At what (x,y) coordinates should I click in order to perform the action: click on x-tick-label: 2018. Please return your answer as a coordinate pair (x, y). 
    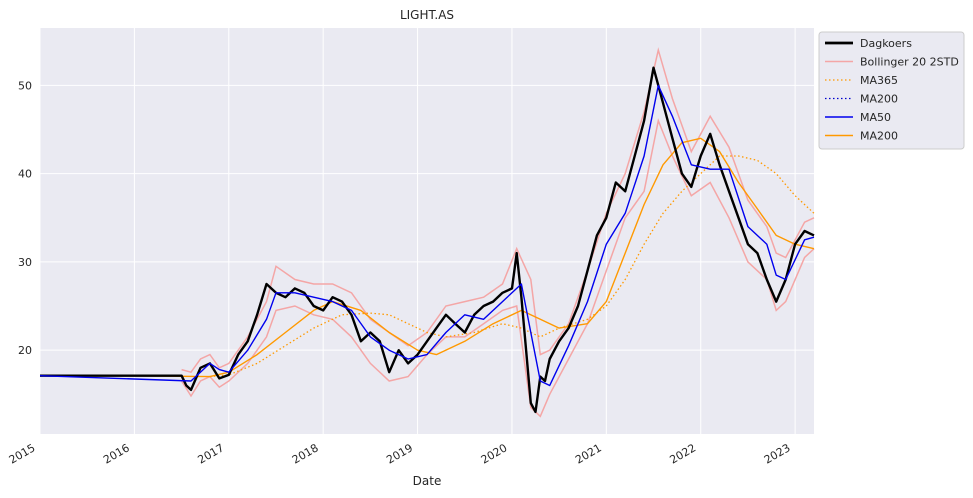
    Looking at the image, I should click on (305, 453).